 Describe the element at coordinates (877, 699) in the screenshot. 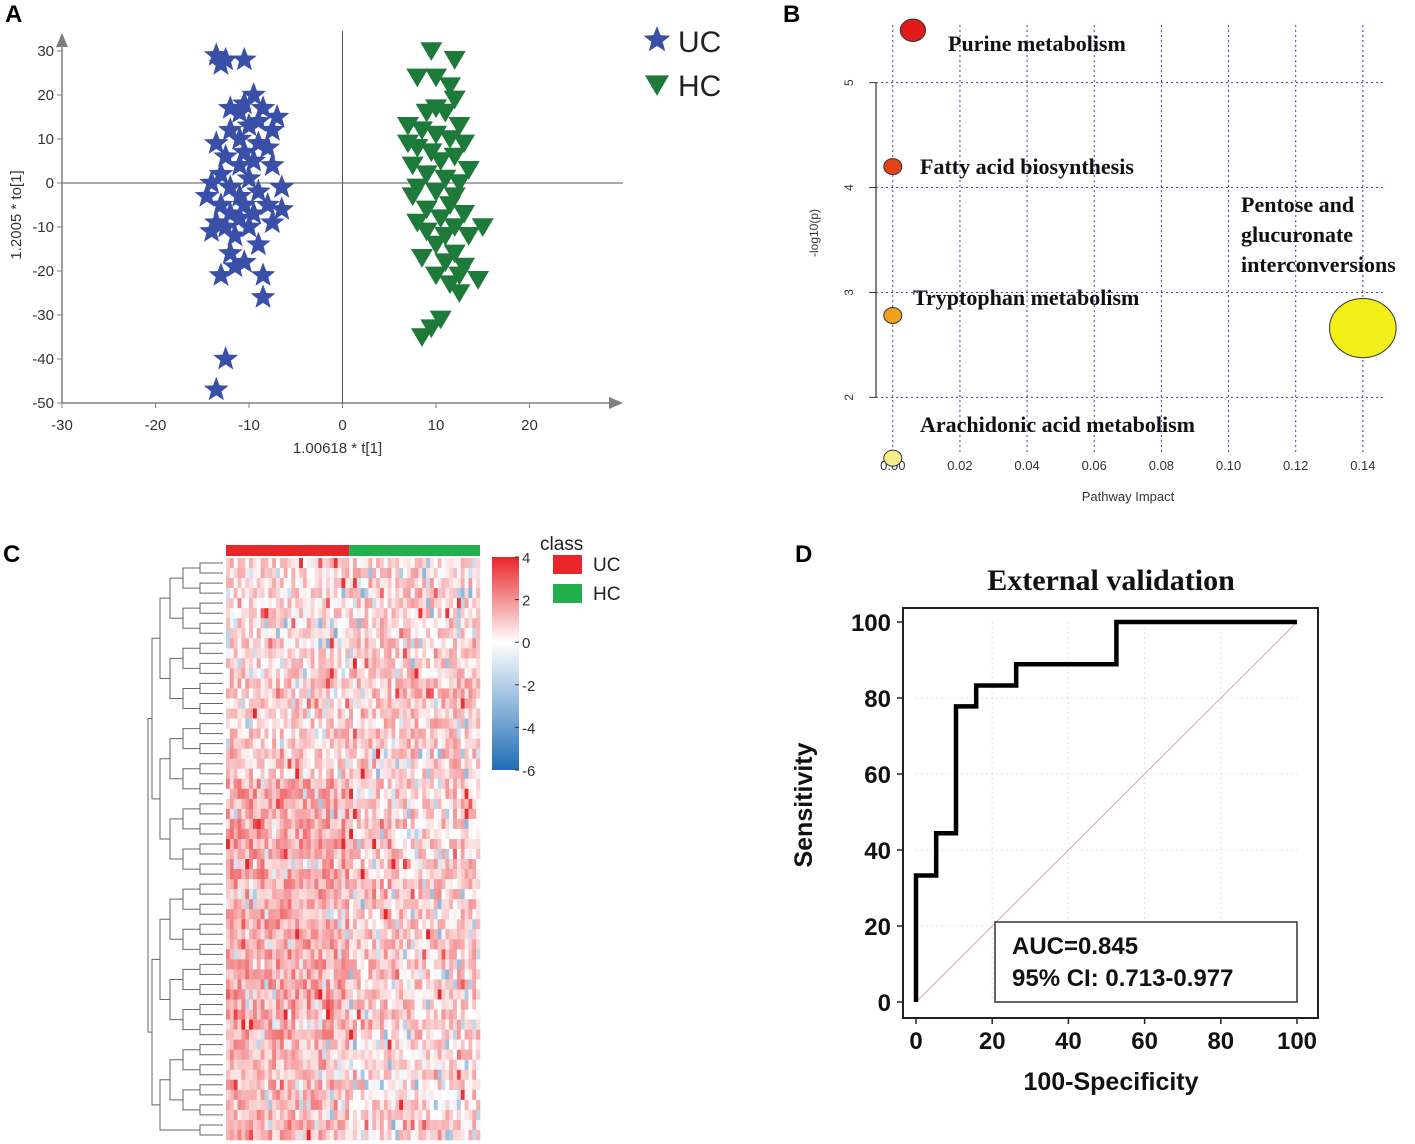

I see `y-tick-label: 80` at that location.